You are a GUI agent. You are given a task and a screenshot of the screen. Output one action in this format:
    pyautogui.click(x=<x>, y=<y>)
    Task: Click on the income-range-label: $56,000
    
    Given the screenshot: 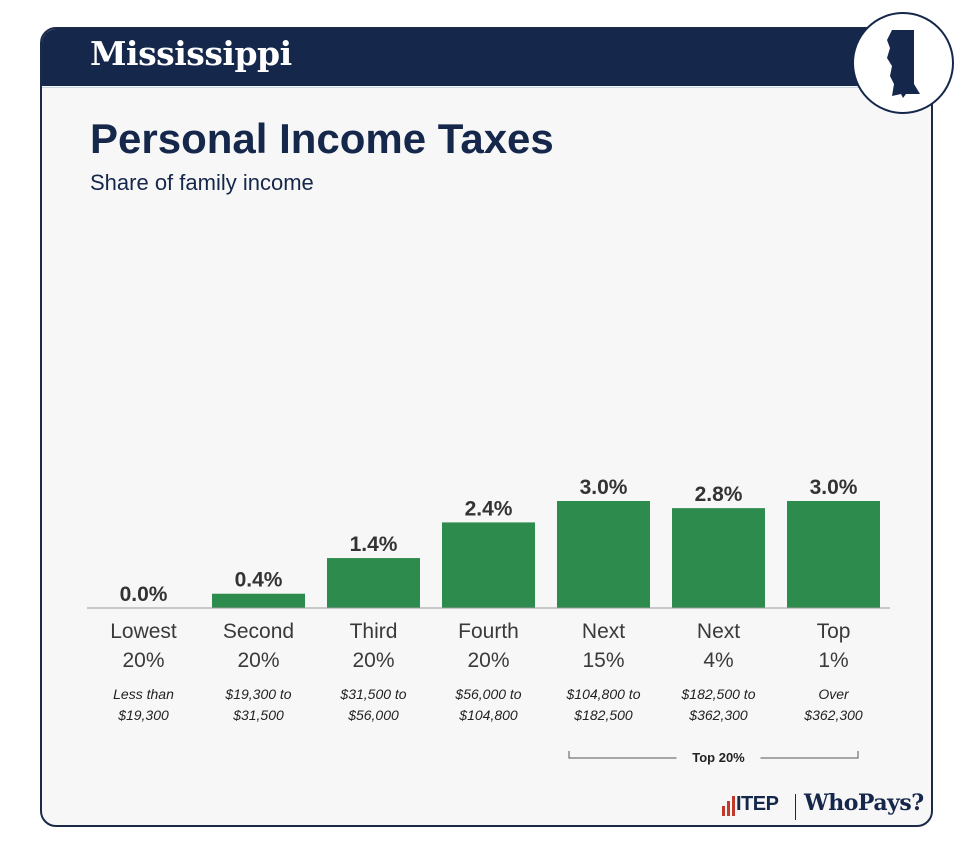 What is the action you would take?
    pyautogui.click(x=373, y=715)
    